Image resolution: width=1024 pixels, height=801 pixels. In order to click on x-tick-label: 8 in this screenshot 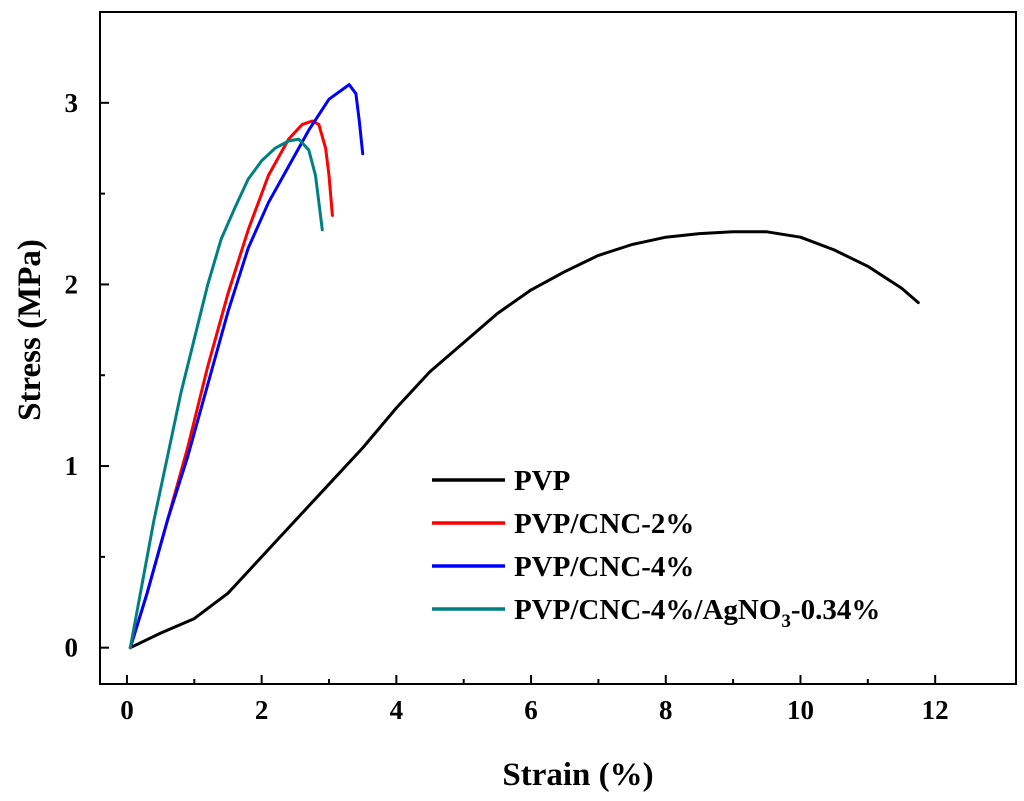, I will do `click(666, 710)`.